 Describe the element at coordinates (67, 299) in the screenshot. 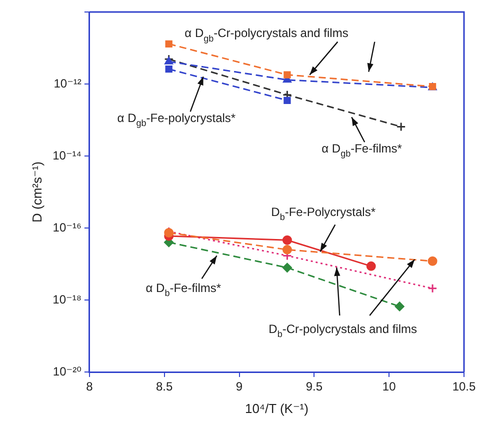

I see `y-tick-label: 10⁻¹⁸` at that location.